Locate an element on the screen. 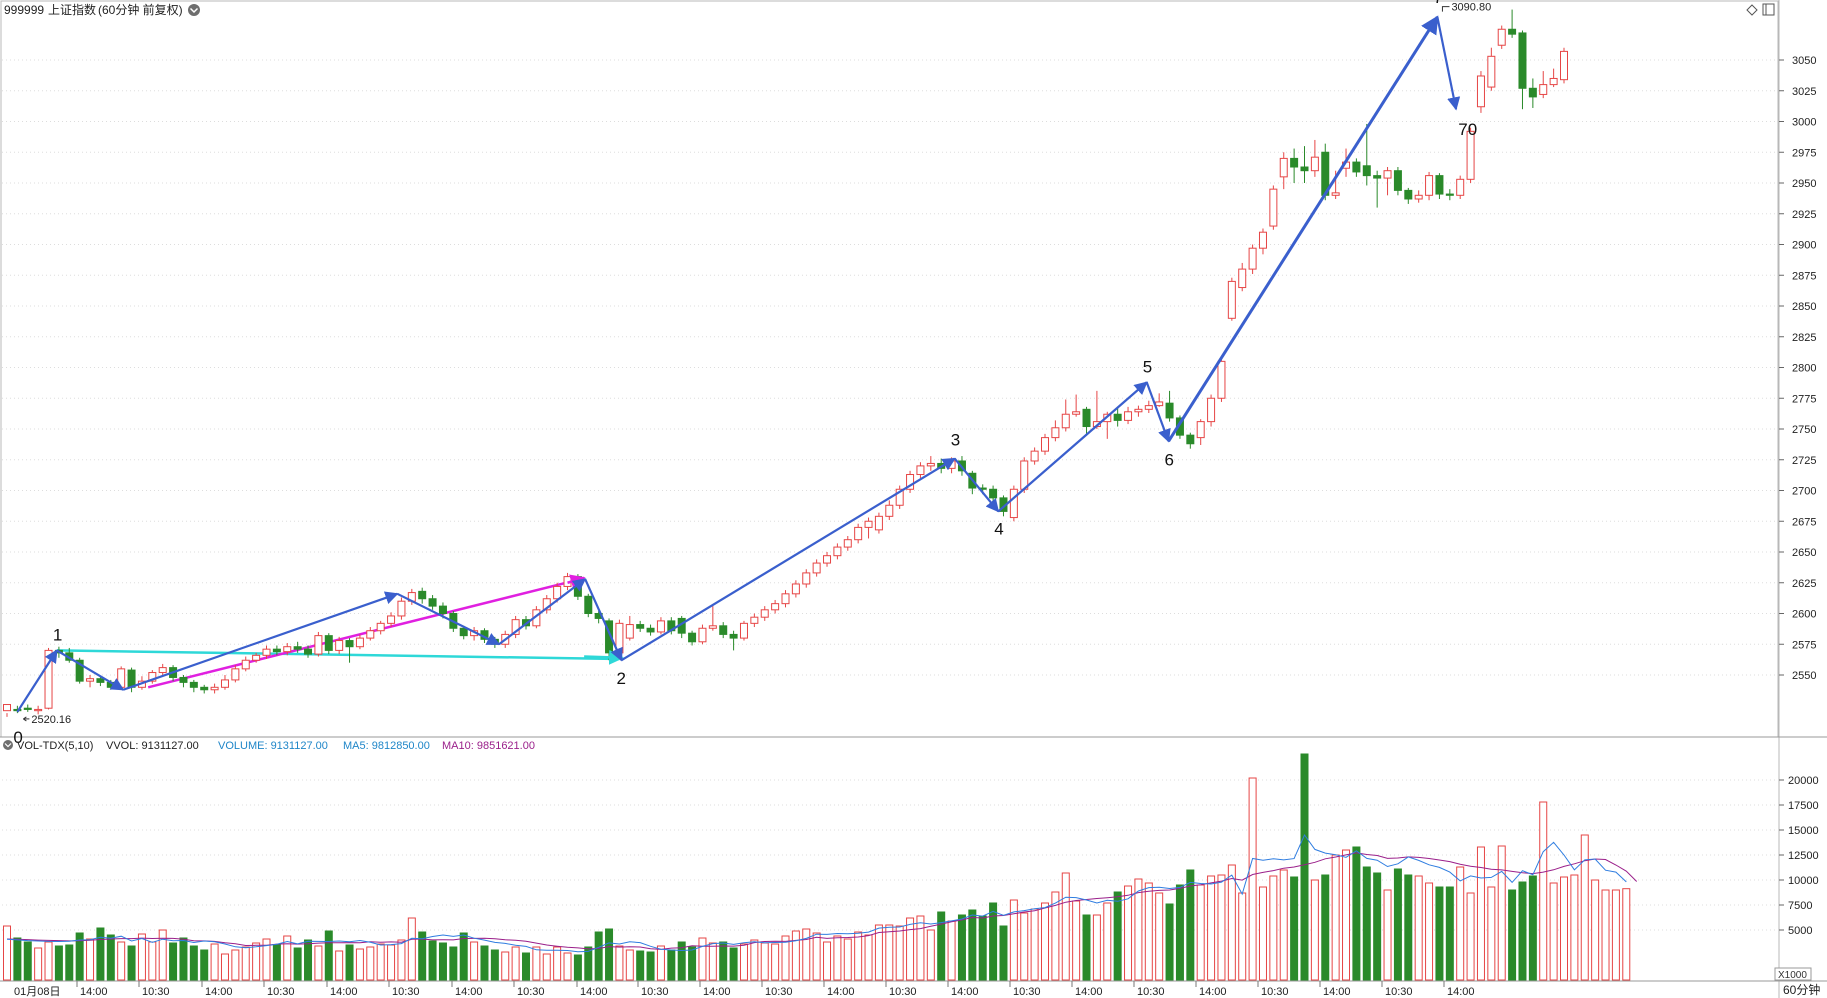 This screenshot has width=1827, height=998. price-tick-label: 2600 is located at coordinates (1804, 615).